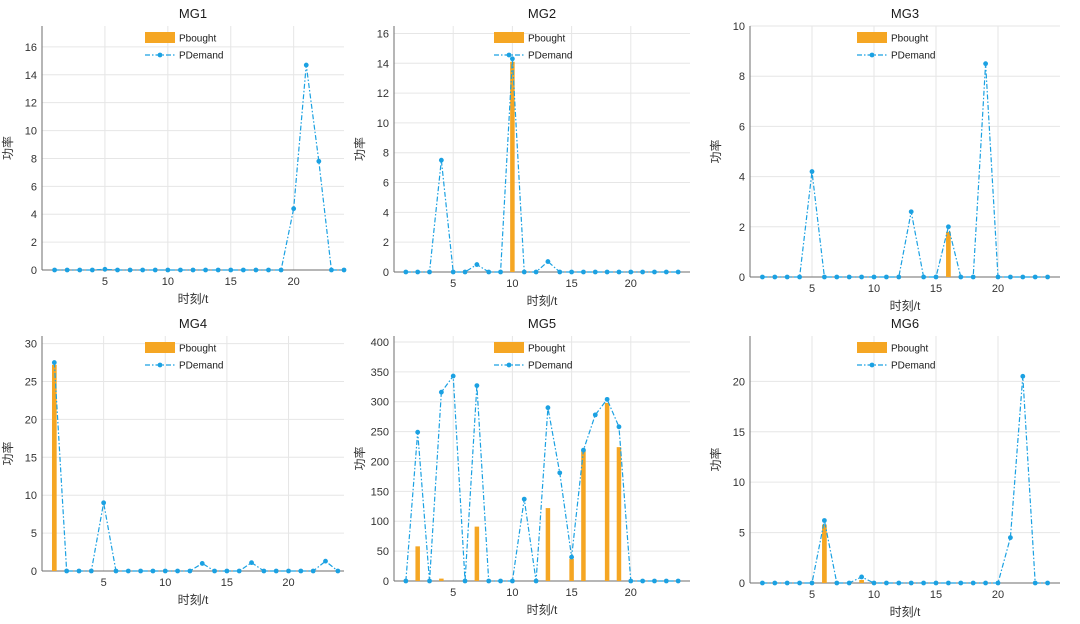  What do you see at coordinates (542, 323) in the screenshot?
I see `chart-title: MG5` at bounding box center [542, 323].